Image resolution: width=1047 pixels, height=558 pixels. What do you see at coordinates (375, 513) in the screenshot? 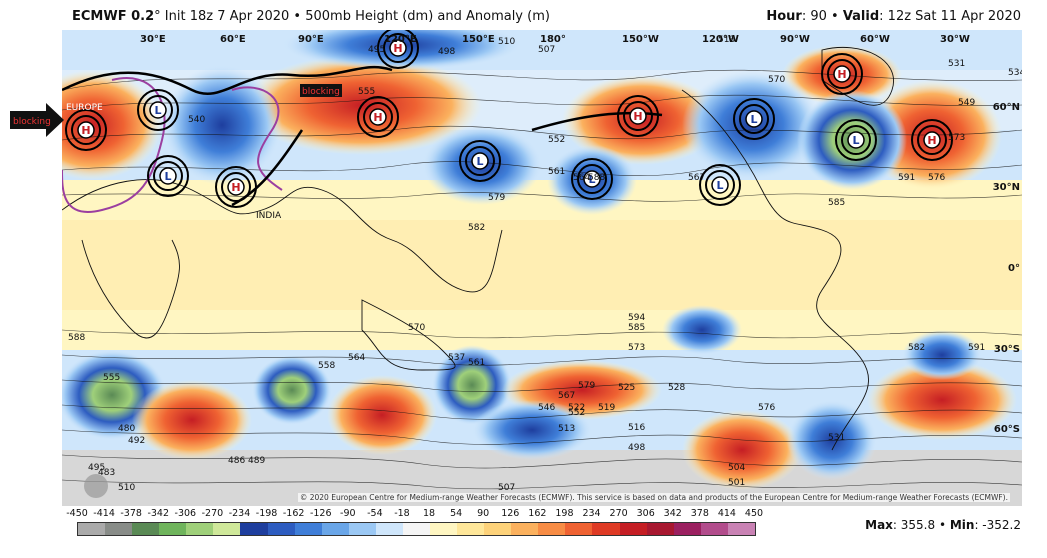
I see `colorbar-tick: -54` at bounding box center [375, 513].